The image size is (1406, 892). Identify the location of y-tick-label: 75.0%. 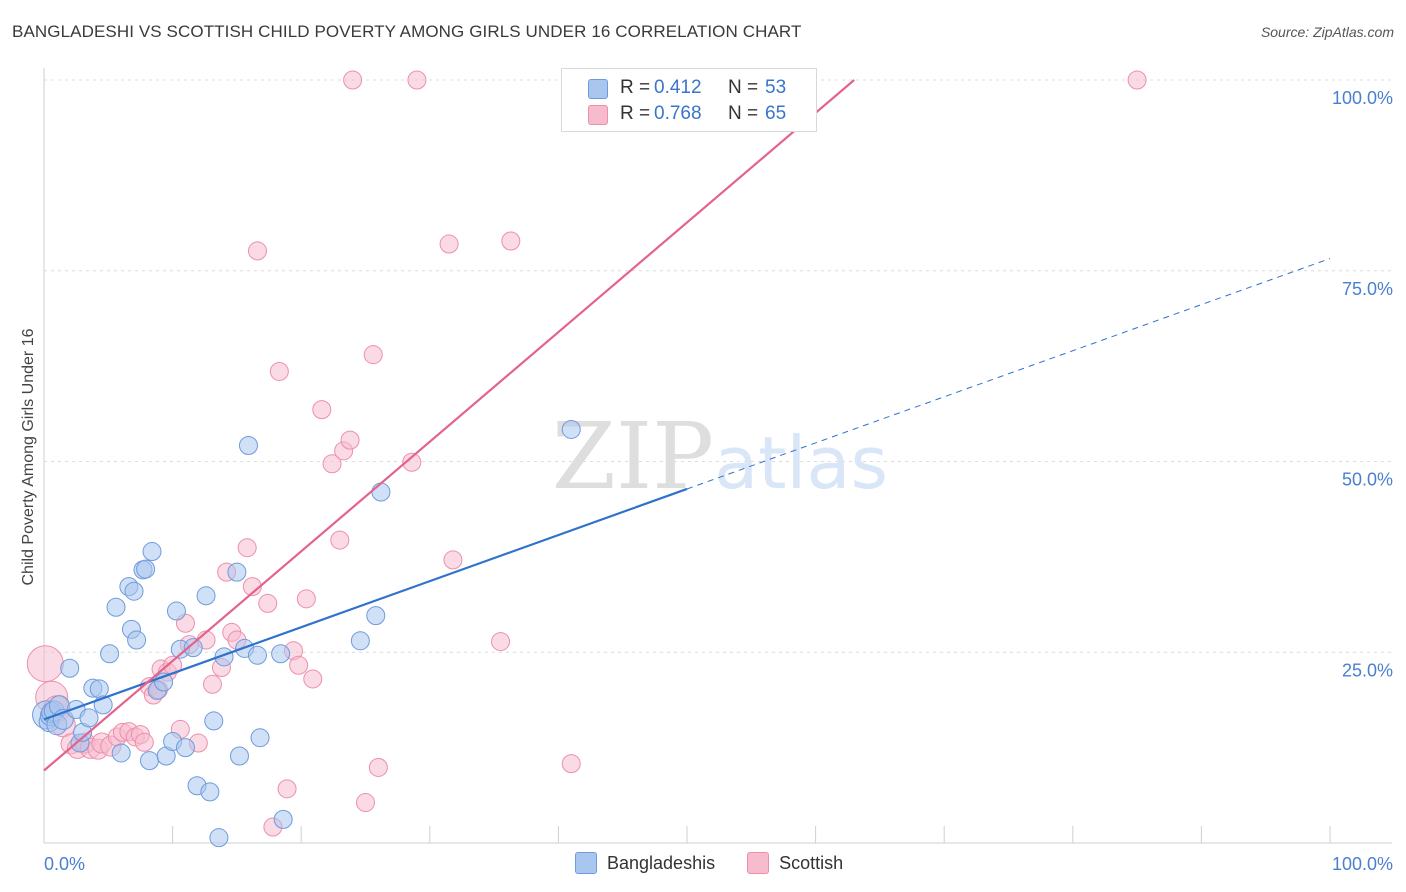
(1367, 289).